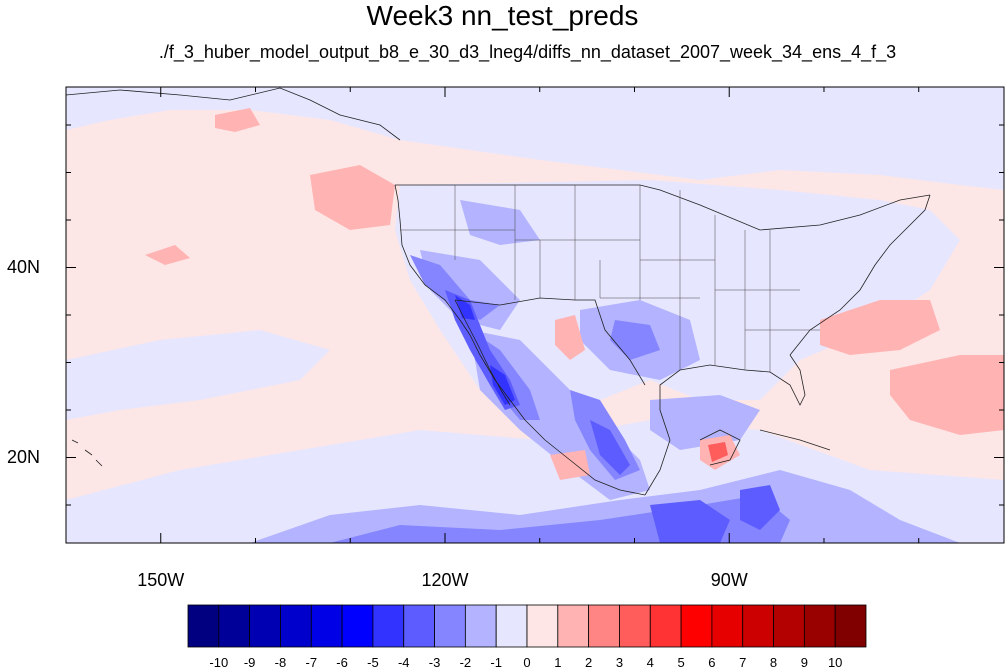 Image resolution: width=1005 pixels, height=672 pixels. I want to click on anomaly-region-baja-peak, so click(502, 385).